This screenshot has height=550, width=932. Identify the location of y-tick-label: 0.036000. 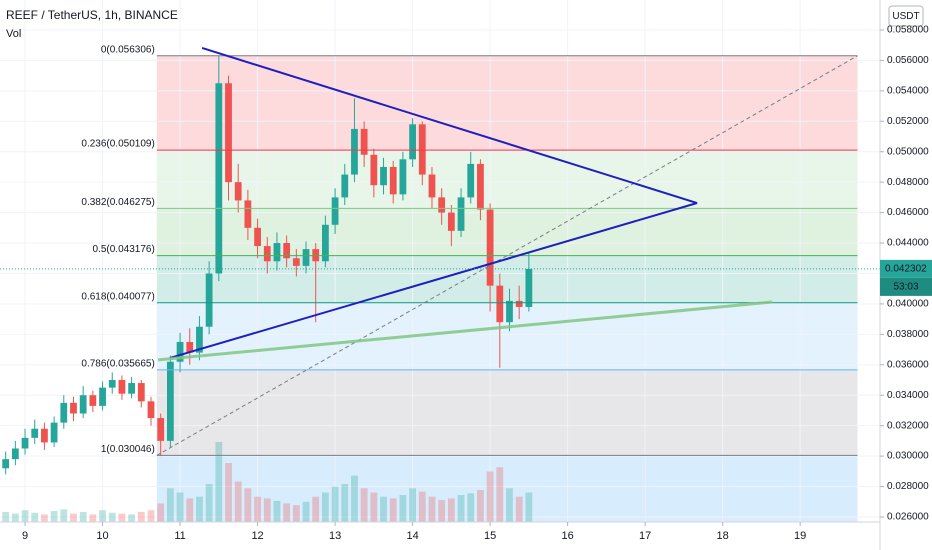
(908, 364).